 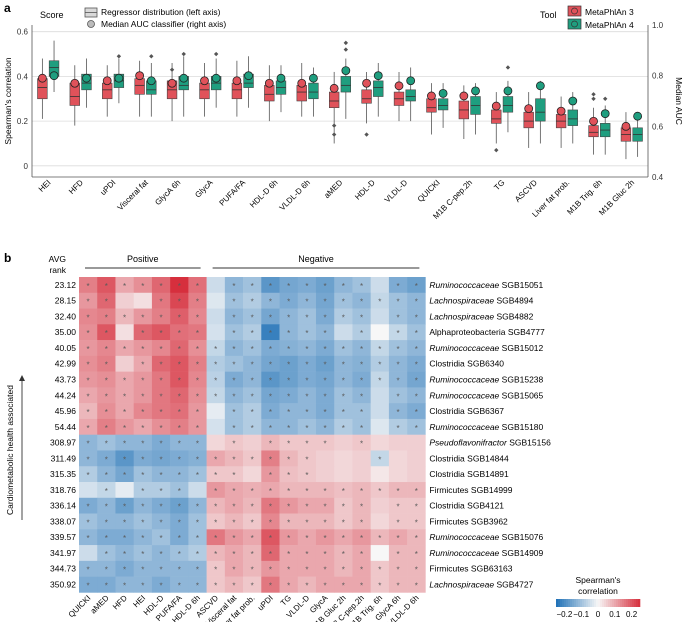 I want to click on outlier-point, so click(x=216, y=54).